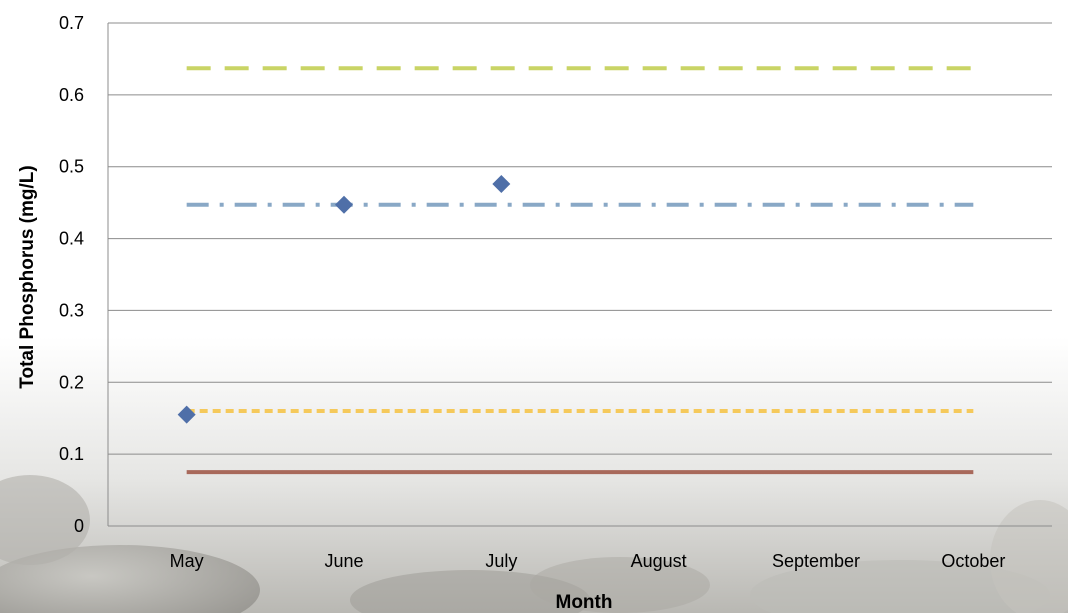 The width and height of the screenshot is (1068, 613). I want to click on x-tick-label: June, so click(343, 561).